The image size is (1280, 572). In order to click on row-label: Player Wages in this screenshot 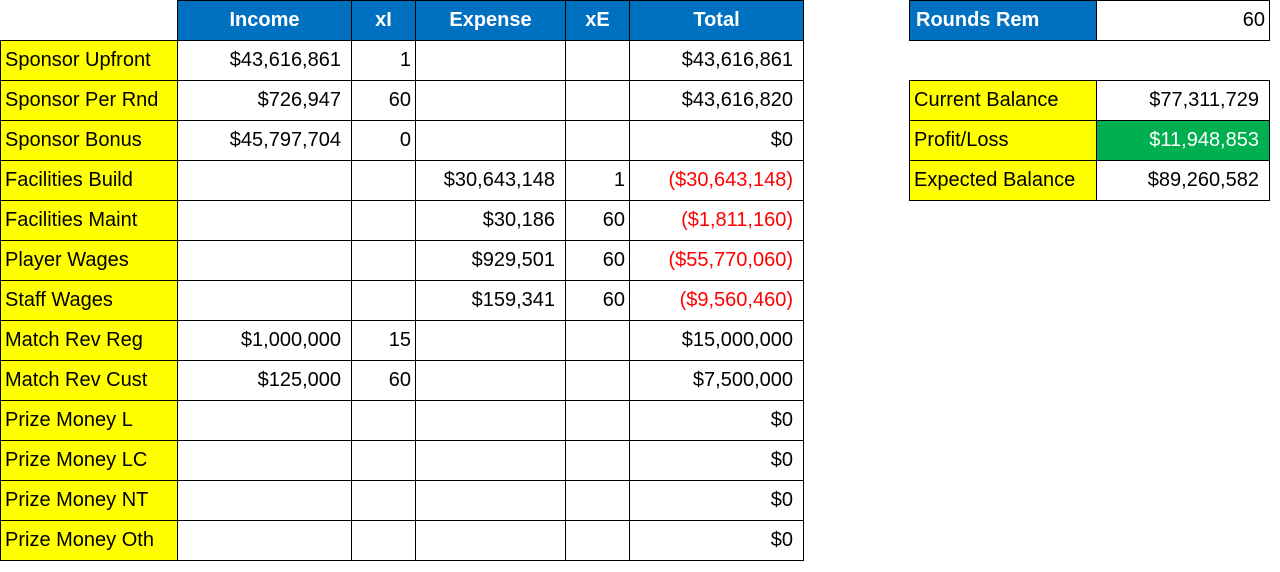, I will do `click(89, 260)`.